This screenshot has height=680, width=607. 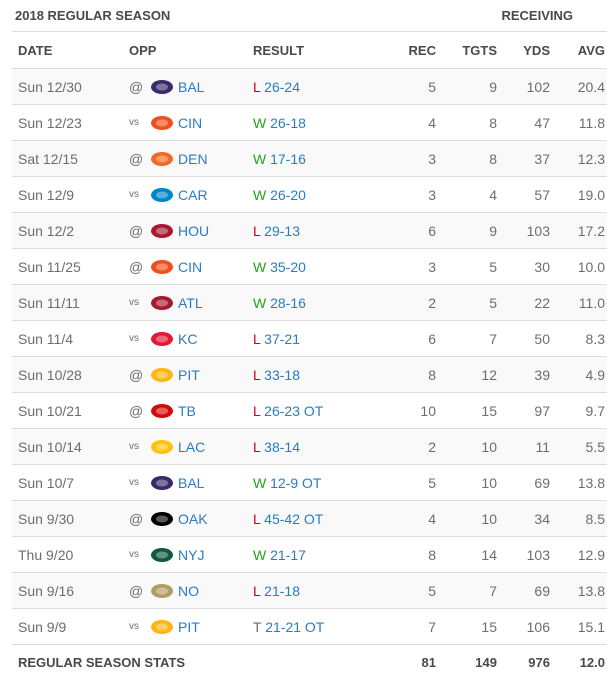 What do you see at coordinates (187, 411) in the screenshot?
I see `opponent-link: TB` at bounding box center [187, 411].